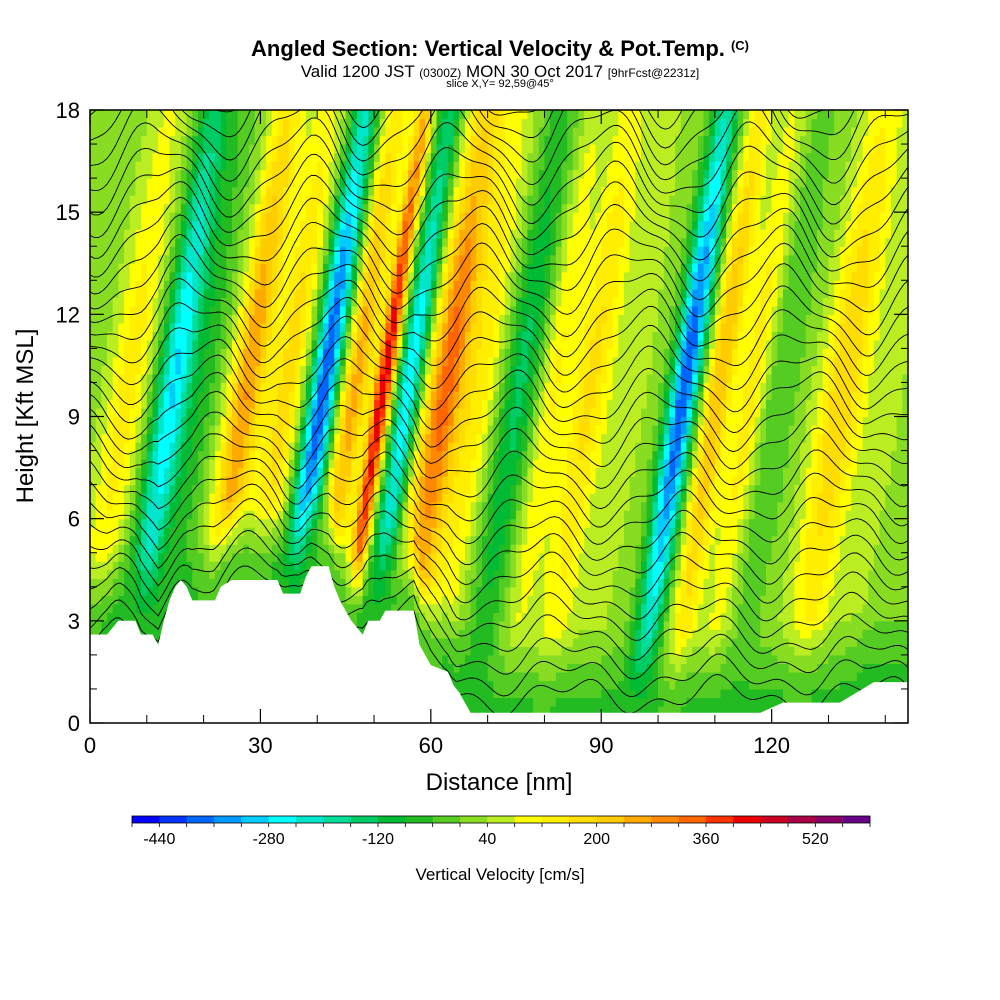 The height and width of the screenshot is (1000, 1000). Describe the element at coordinates (440, 73) in the screenshot. I see `valid-utc: (0300Z)` at that location.